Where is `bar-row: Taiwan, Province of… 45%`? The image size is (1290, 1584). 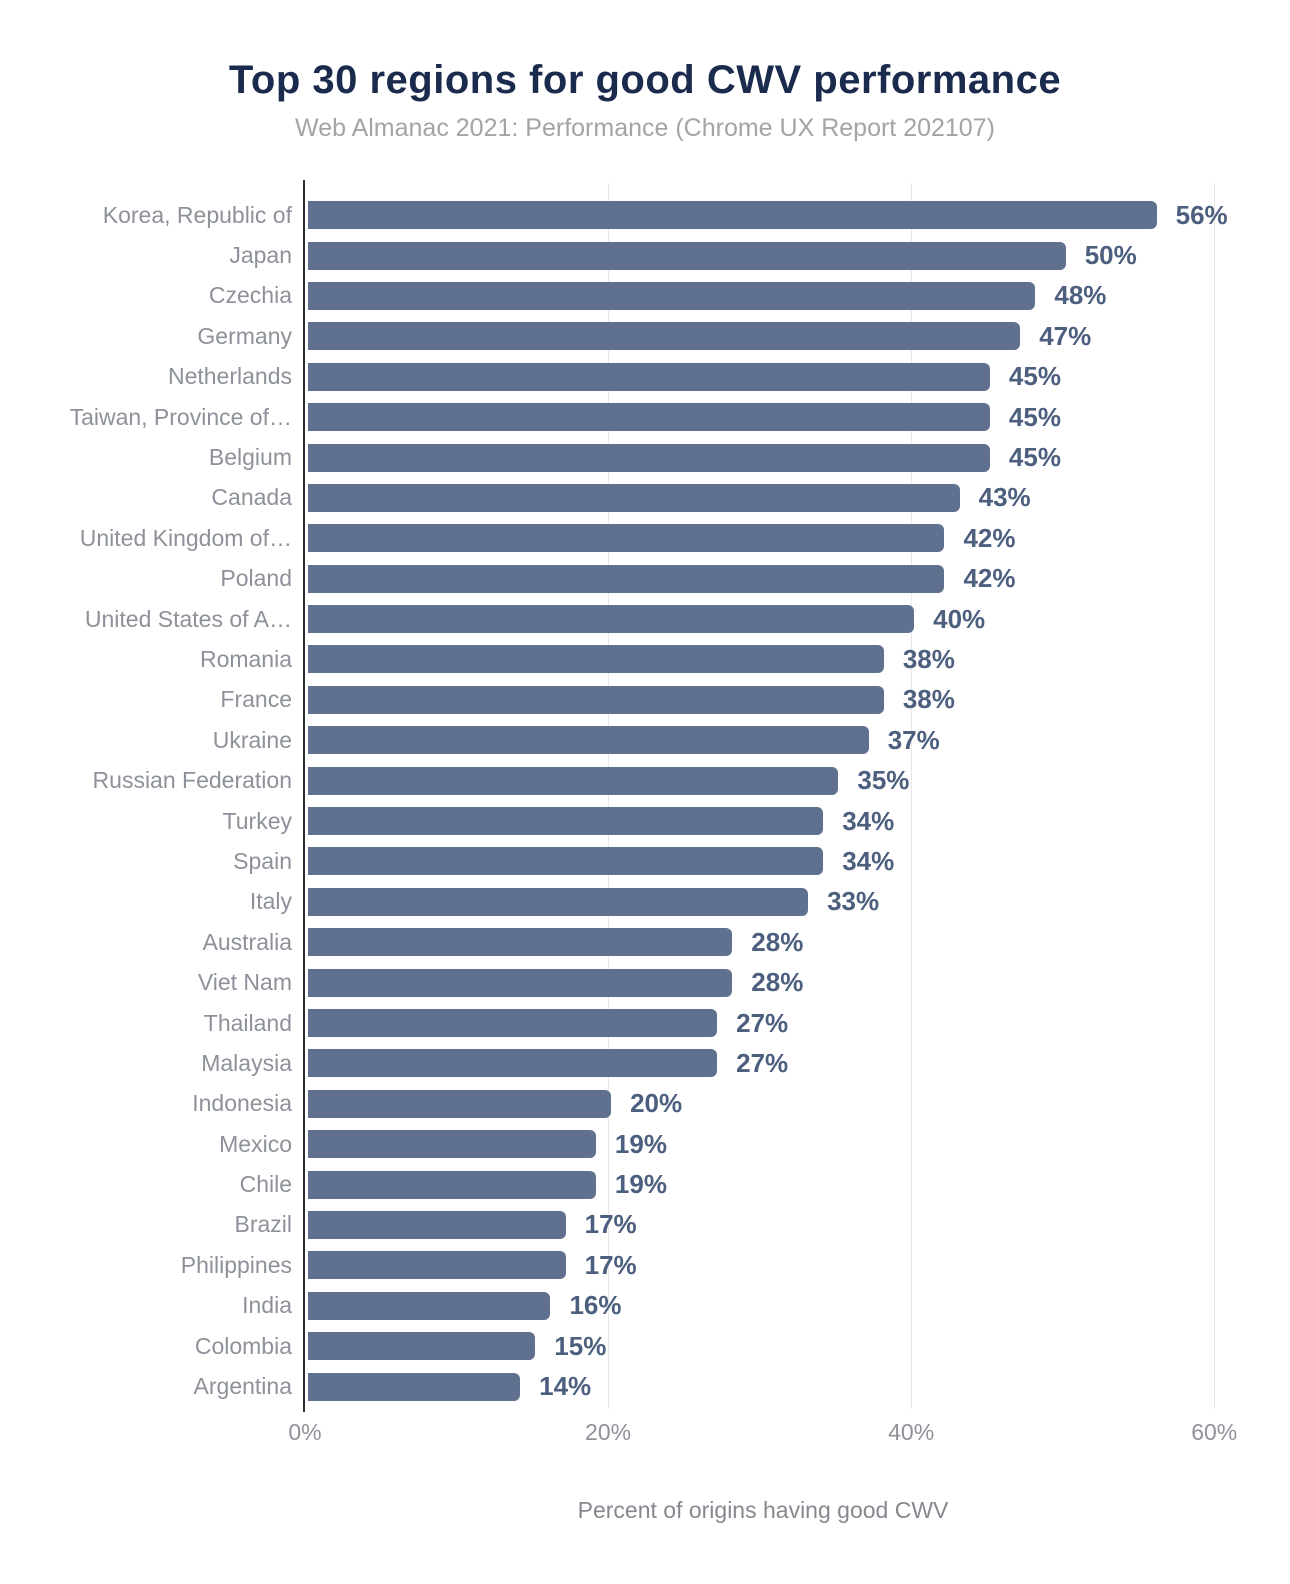
bar-row: Taiwan, Province of… 45% is located at coordinates (680, 417).